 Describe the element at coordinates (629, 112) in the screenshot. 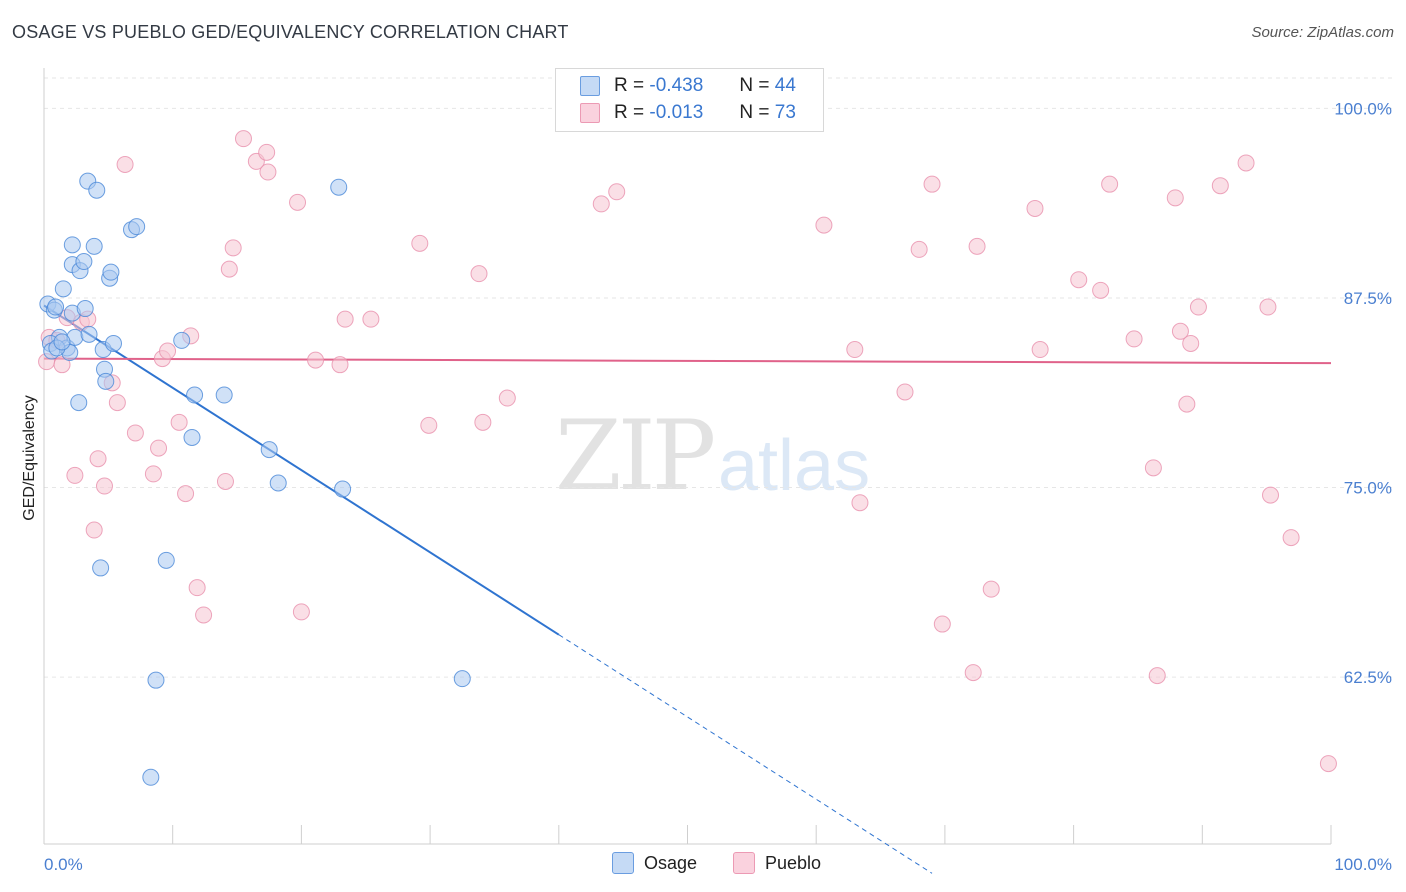

I see `legend-r-label: R =` at that location.